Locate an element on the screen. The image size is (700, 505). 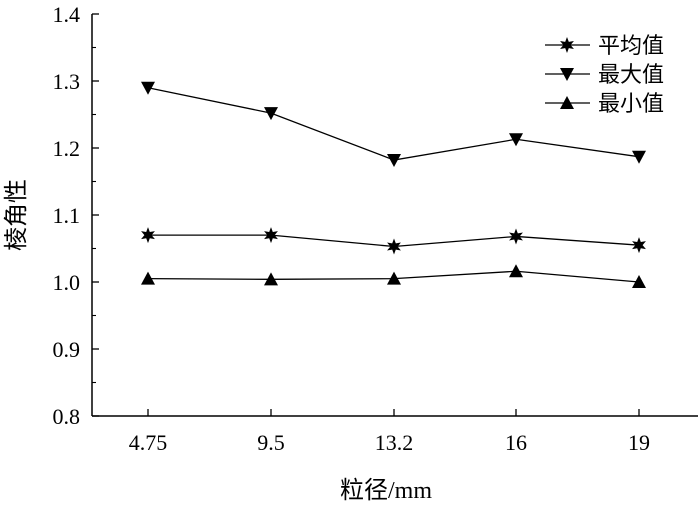
y-tick-label: 1.2 is located at coordinates (67, 148).